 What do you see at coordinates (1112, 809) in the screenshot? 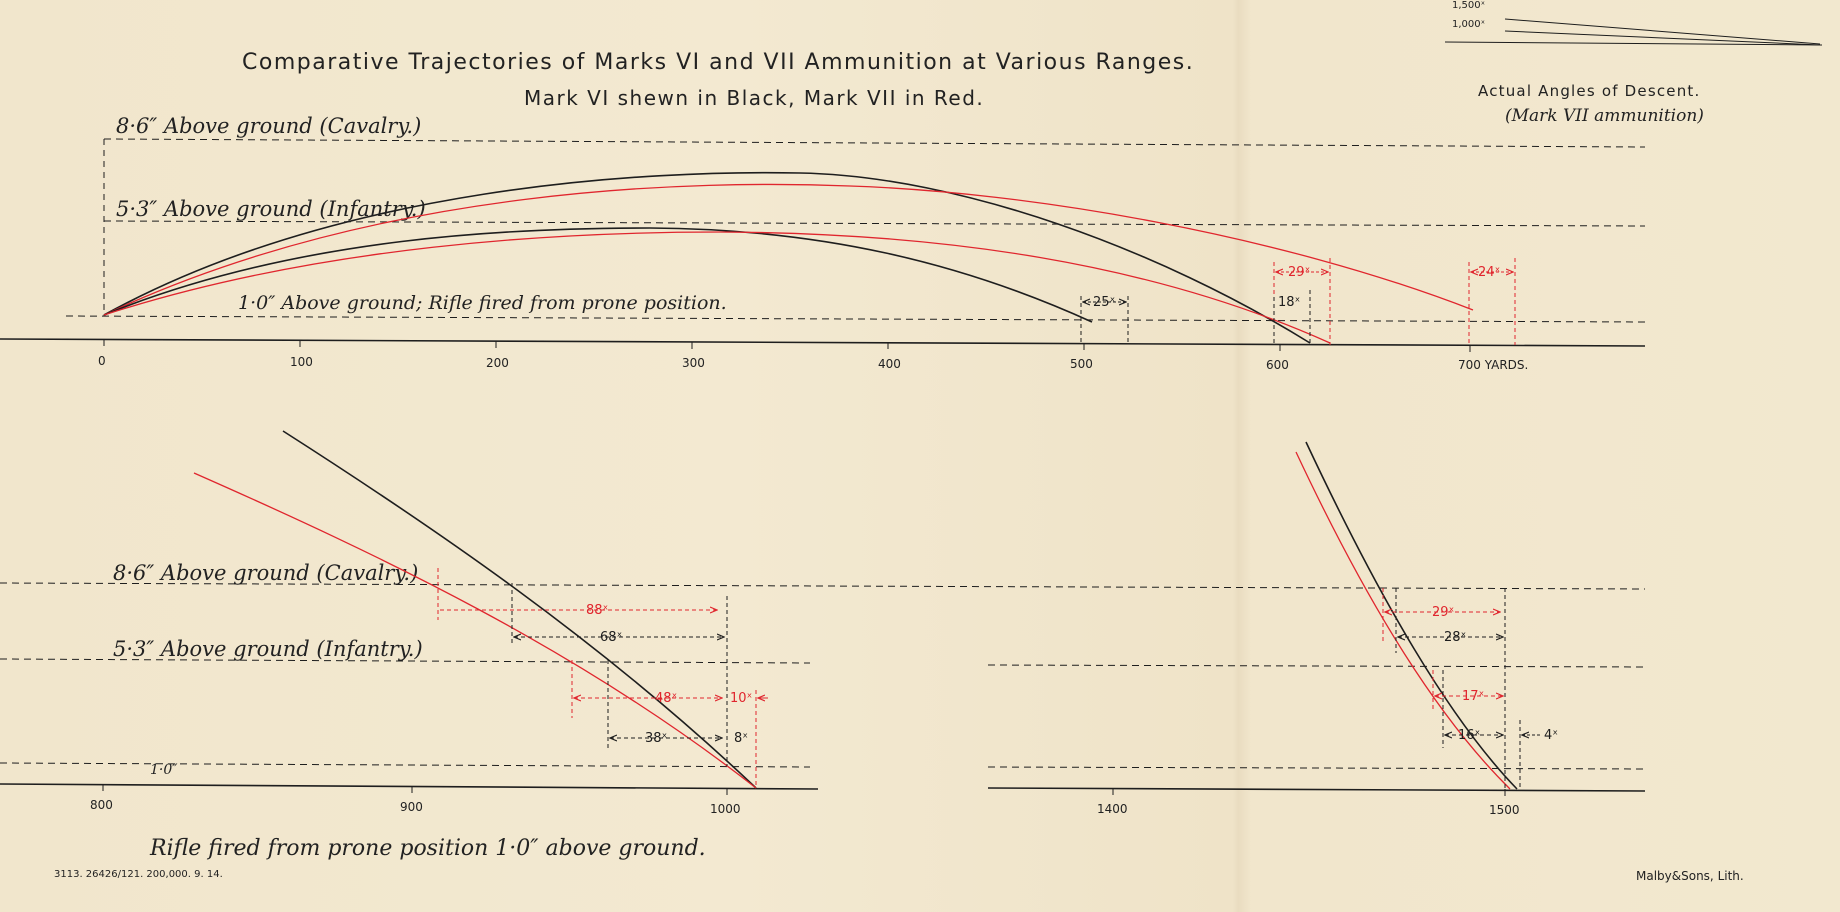
I see `br-axis-label-1400: 1400` at bounding box center [1112, 809].